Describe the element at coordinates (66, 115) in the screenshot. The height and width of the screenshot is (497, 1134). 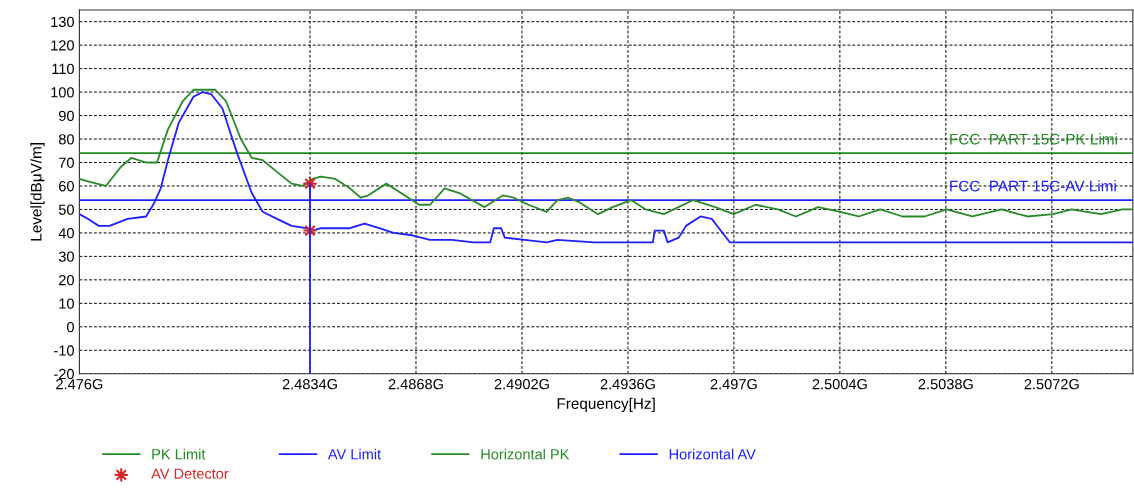
I see `y-tick-label: 90` at that location.